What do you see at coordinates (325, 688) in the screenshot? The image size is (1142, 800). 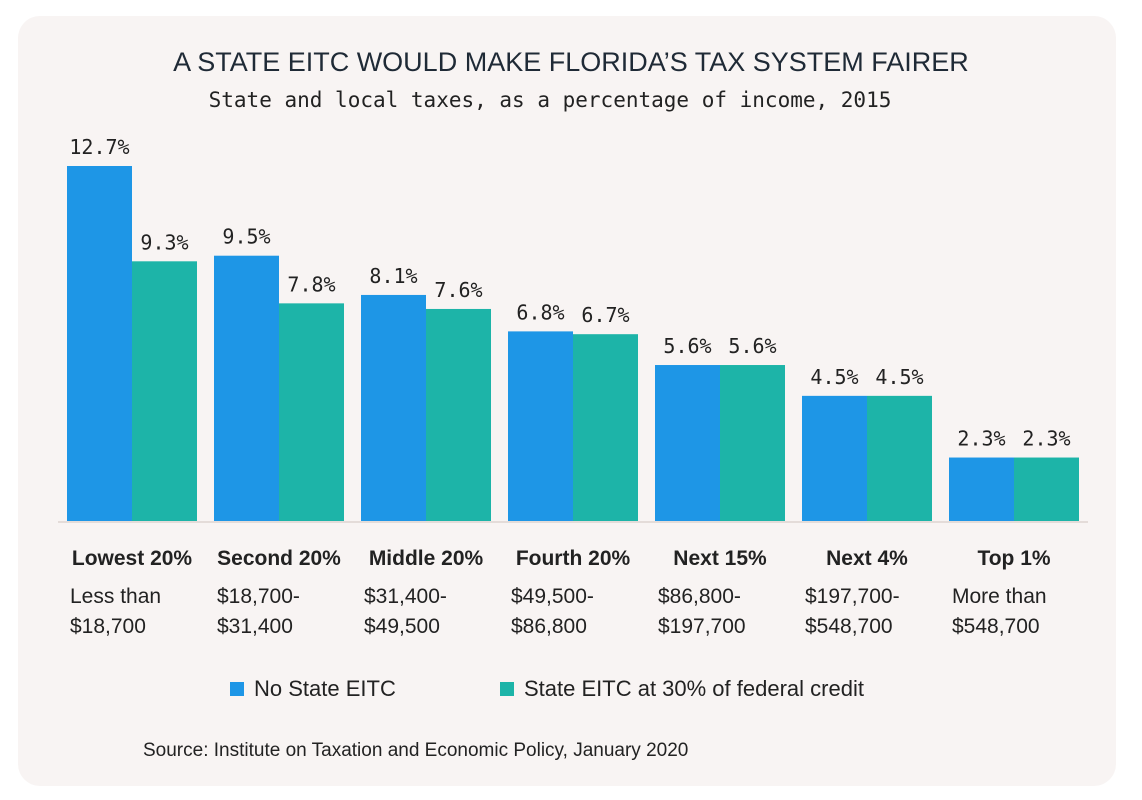 I see `legend-label-no-eitc: No State EITC` at bounding box center [325, 688].